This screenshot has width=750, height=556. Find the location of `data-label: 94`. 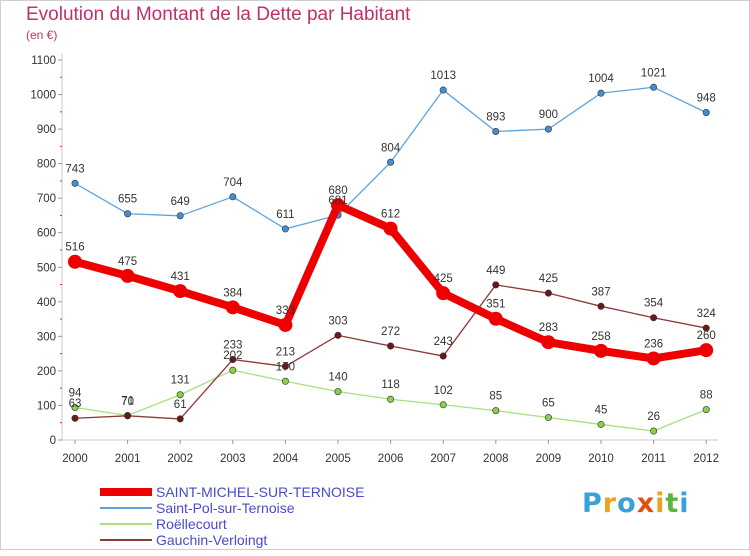

data-label: 94 is located at coordinates (75, 394).